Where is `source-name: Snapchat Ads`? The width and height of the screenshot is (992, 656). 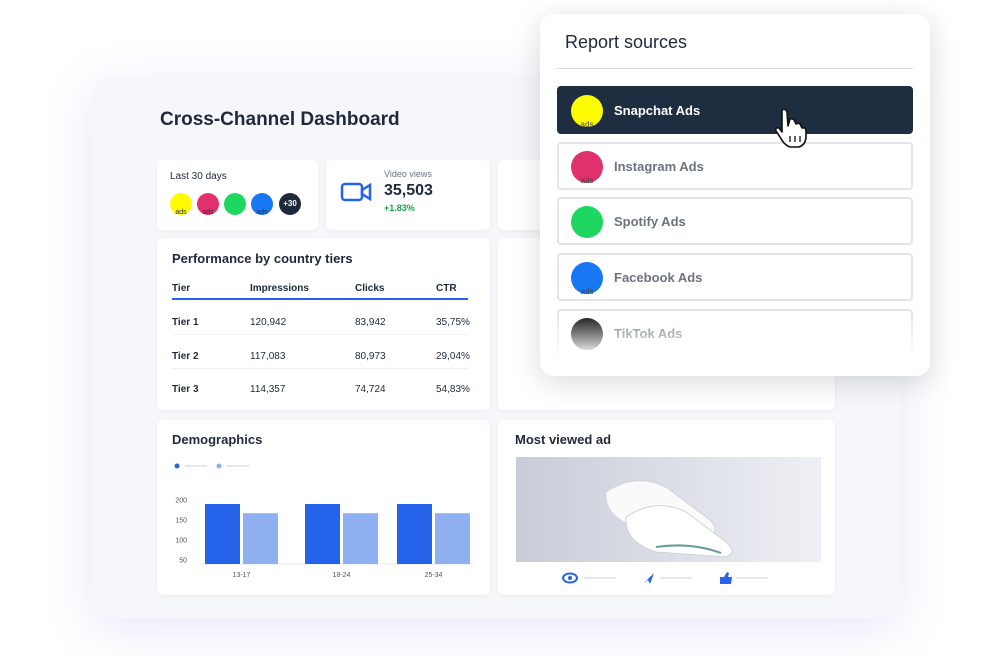
source-name: Snapchat Ads is located at coordinates (657, 110).